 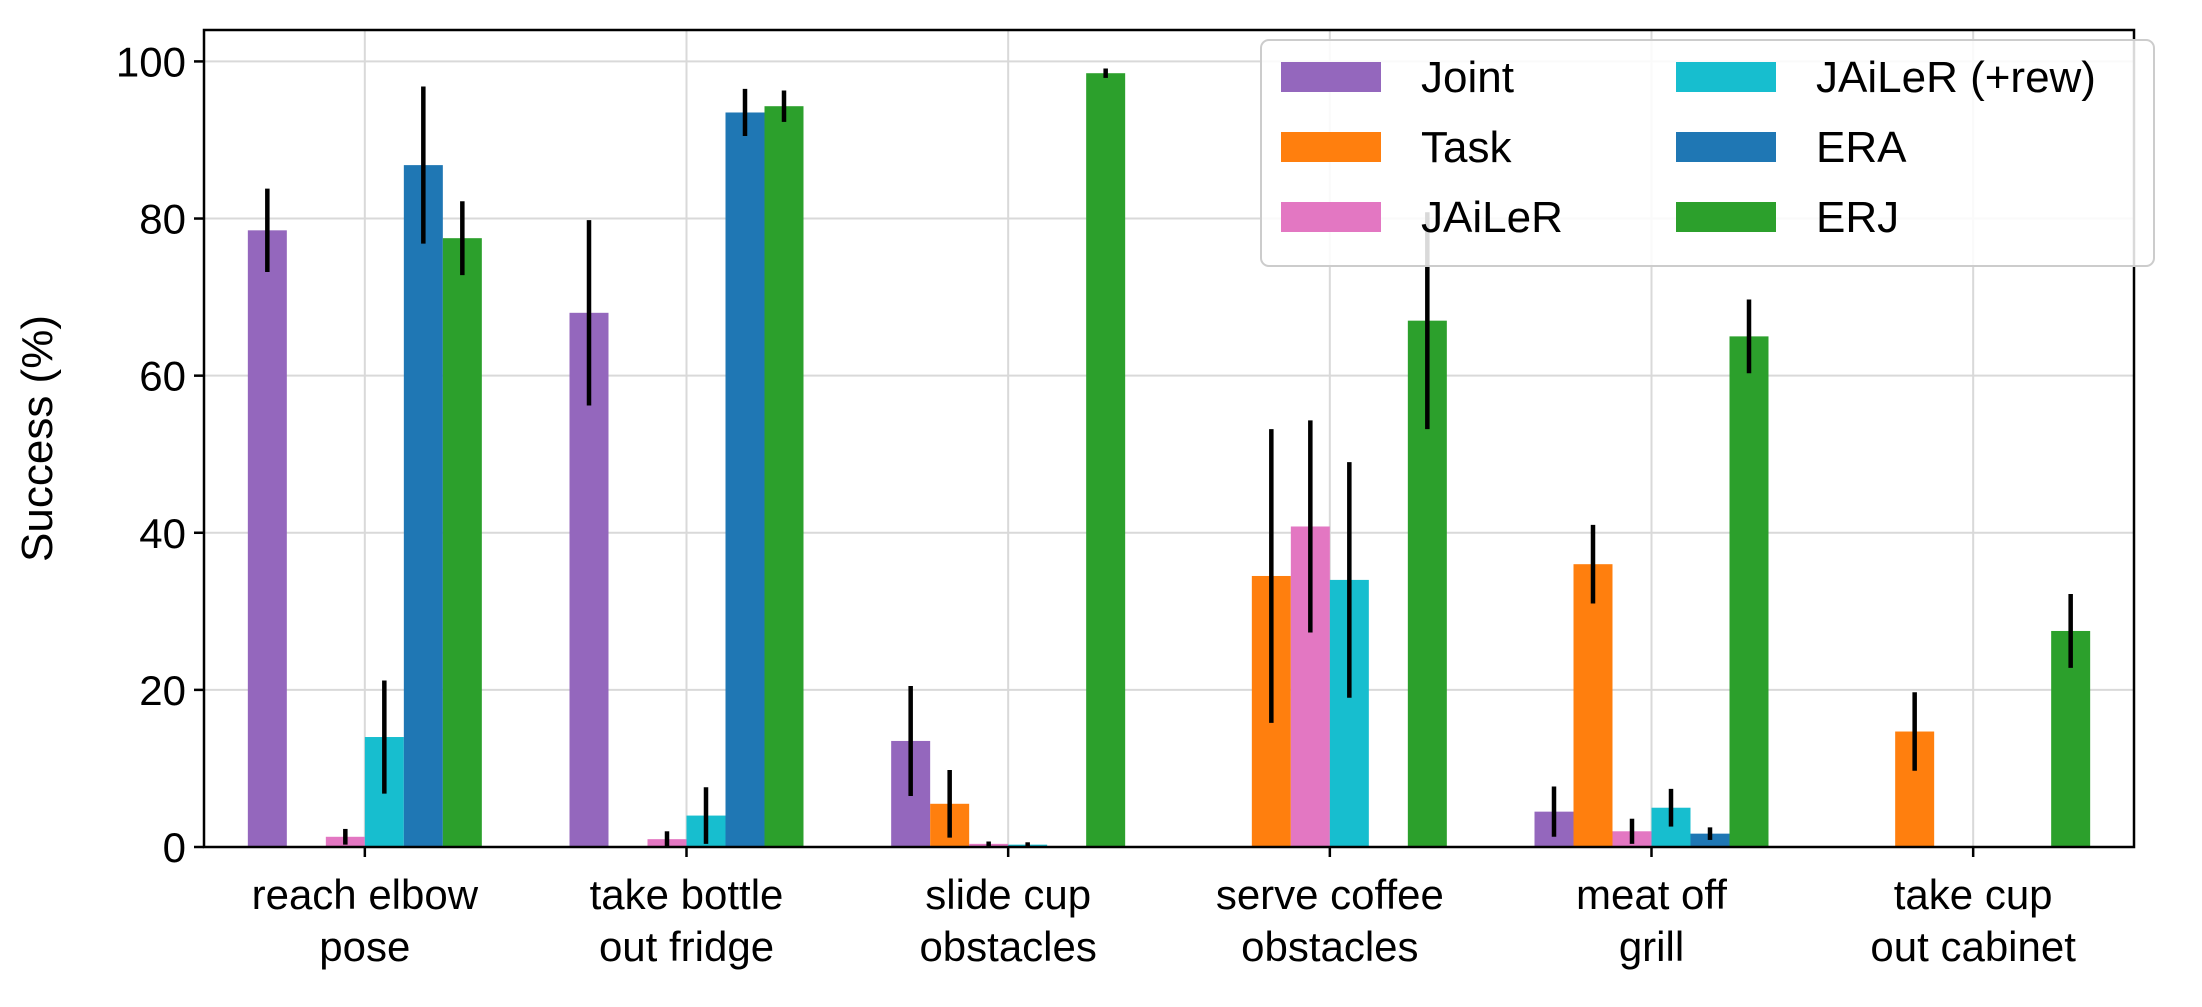 What do you see at coordinates (1008, 894) in the screenshot?
I see `x-tick-label: slide cup` at bounding box center [1008, 894].